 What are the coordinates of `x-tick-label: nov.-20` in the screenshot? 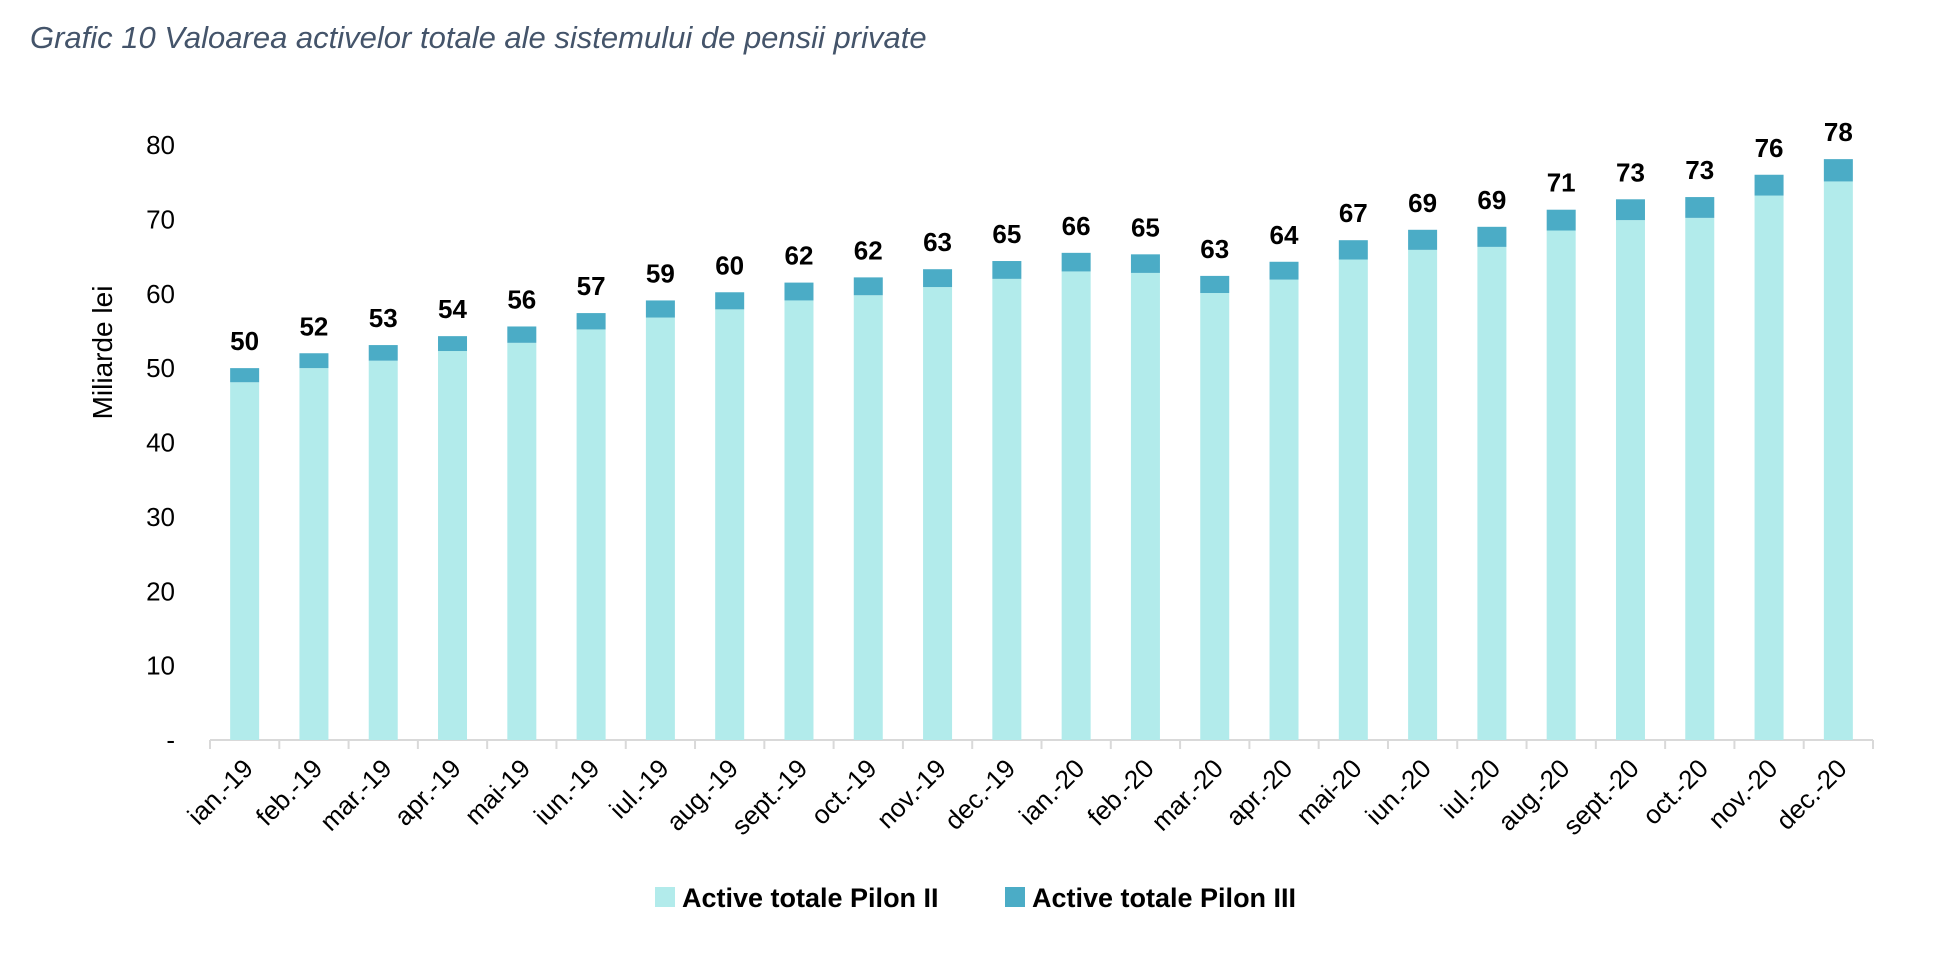 It's located at (1742, 793).